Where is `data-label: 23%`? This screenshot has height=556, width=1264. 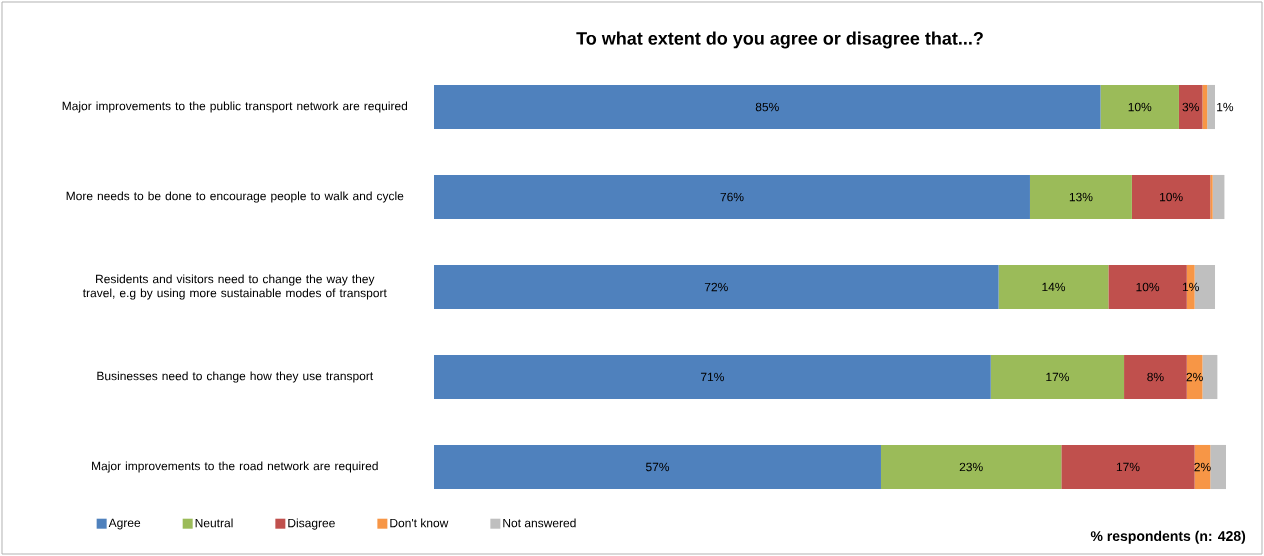 data-label: 23% is located at coordinates (971, 467).